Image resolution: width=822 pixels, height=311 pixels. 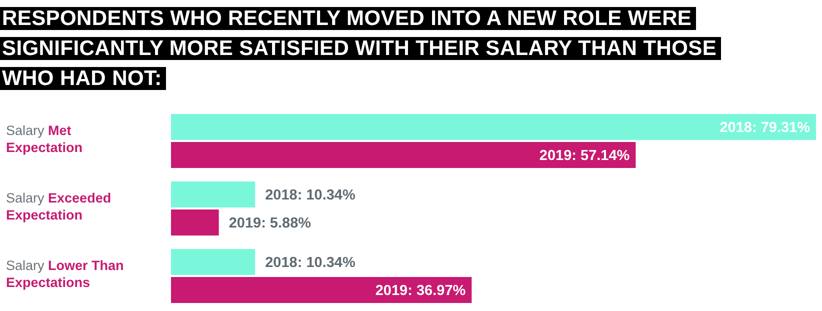 I want to click on y-tick-label: Salary Exceeded Expectation, so click(x=59, y=206).